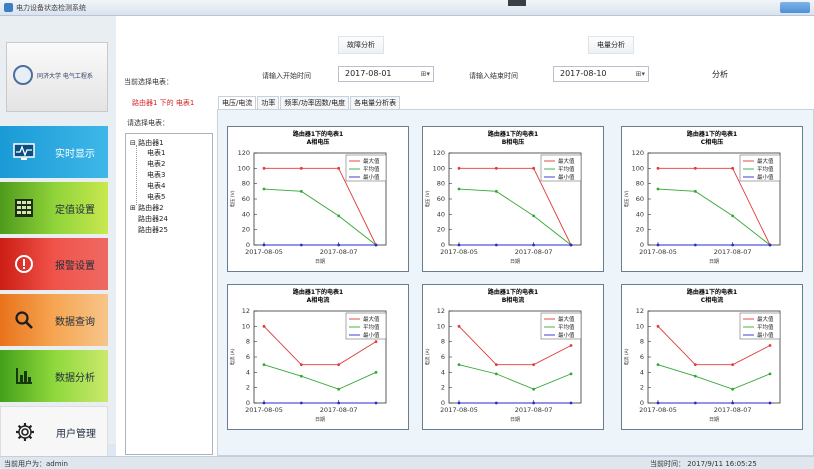  Describe the element at coordinates (147, 208) in the screenshot. I see `tree-node-router2: ⊞ 路由器2` at that location.